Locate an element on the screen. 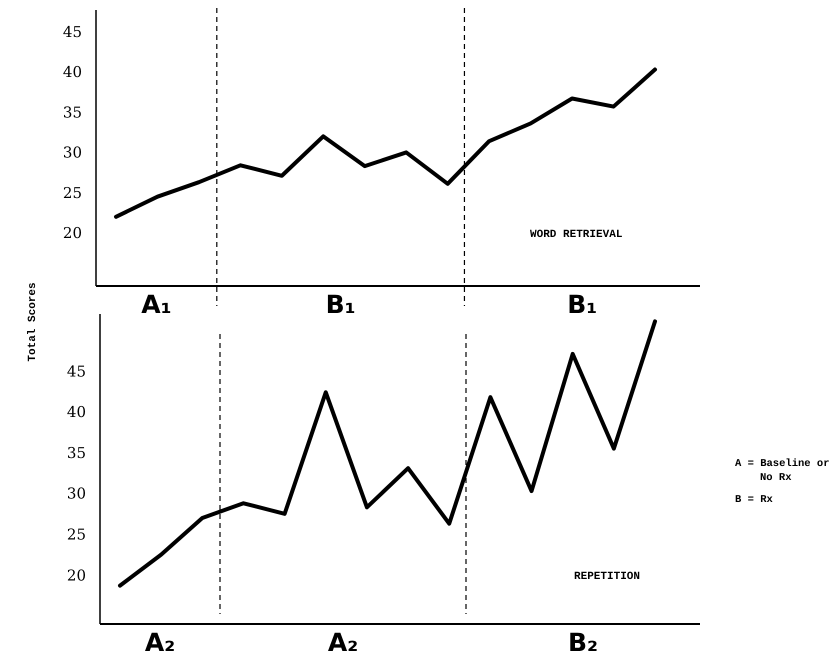 Image resolution: width=838 pixels, height=662 pixels. text: WORD RETRIEVAL is located at coordinates (576, 235).